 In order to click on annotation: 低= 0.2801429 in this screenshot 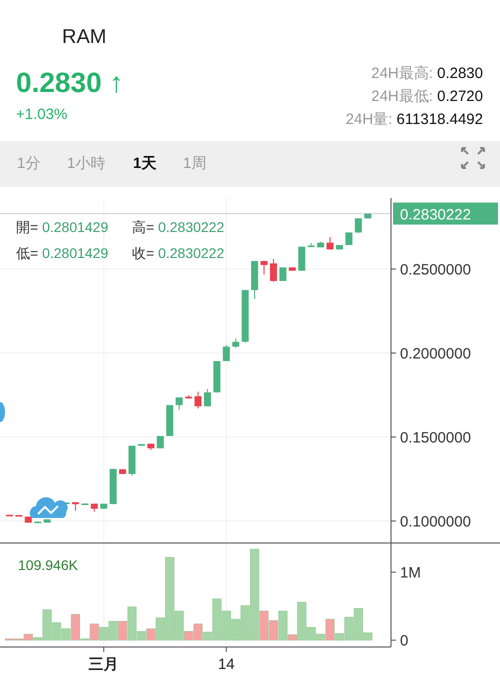, I will do `click(62, 253)`.